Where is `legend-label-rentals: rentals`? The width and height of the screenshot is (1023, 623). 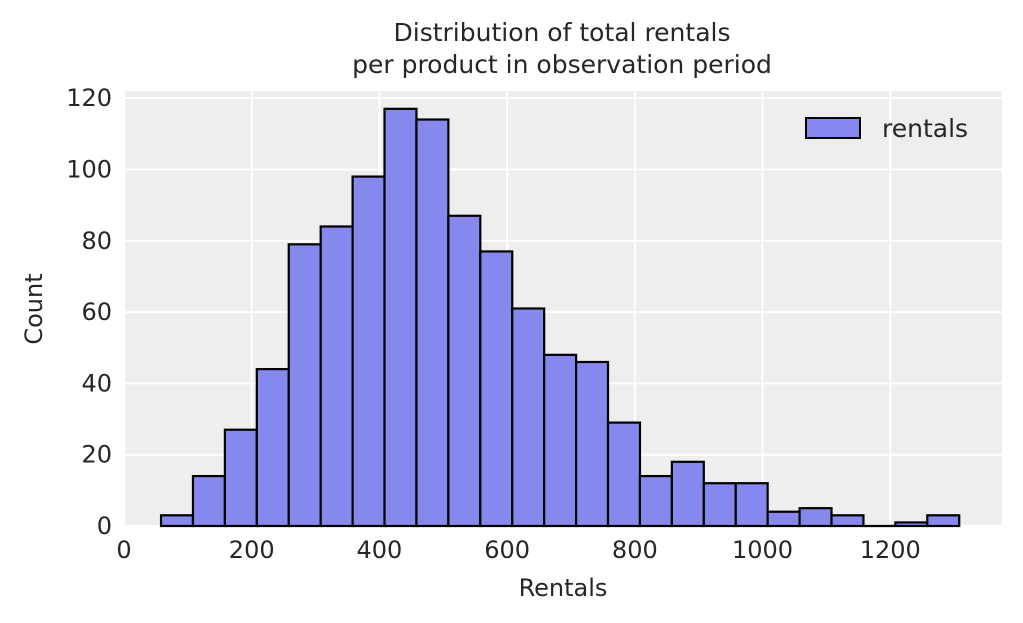 legend-label-rentals: rentals is located at coordinates (925, 128).